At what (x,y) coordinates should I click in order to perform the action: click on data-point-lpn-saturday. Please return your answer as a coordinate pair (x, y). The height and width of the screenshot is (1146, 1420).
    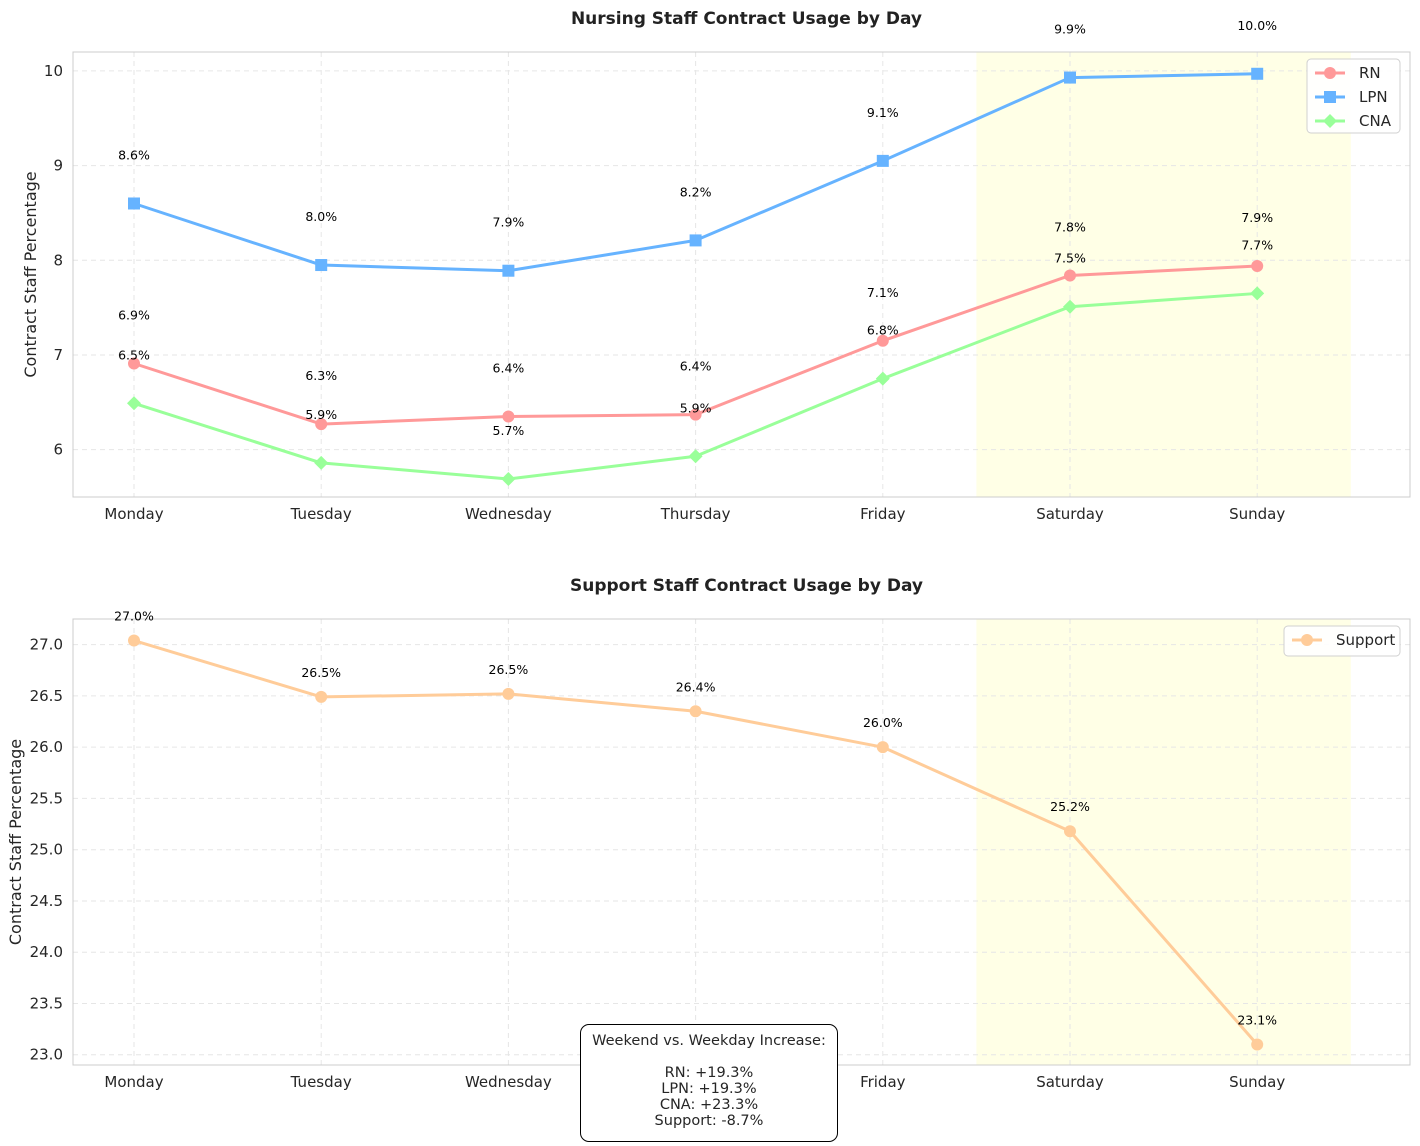
    Looking at the image, I should click on (1070, 77).